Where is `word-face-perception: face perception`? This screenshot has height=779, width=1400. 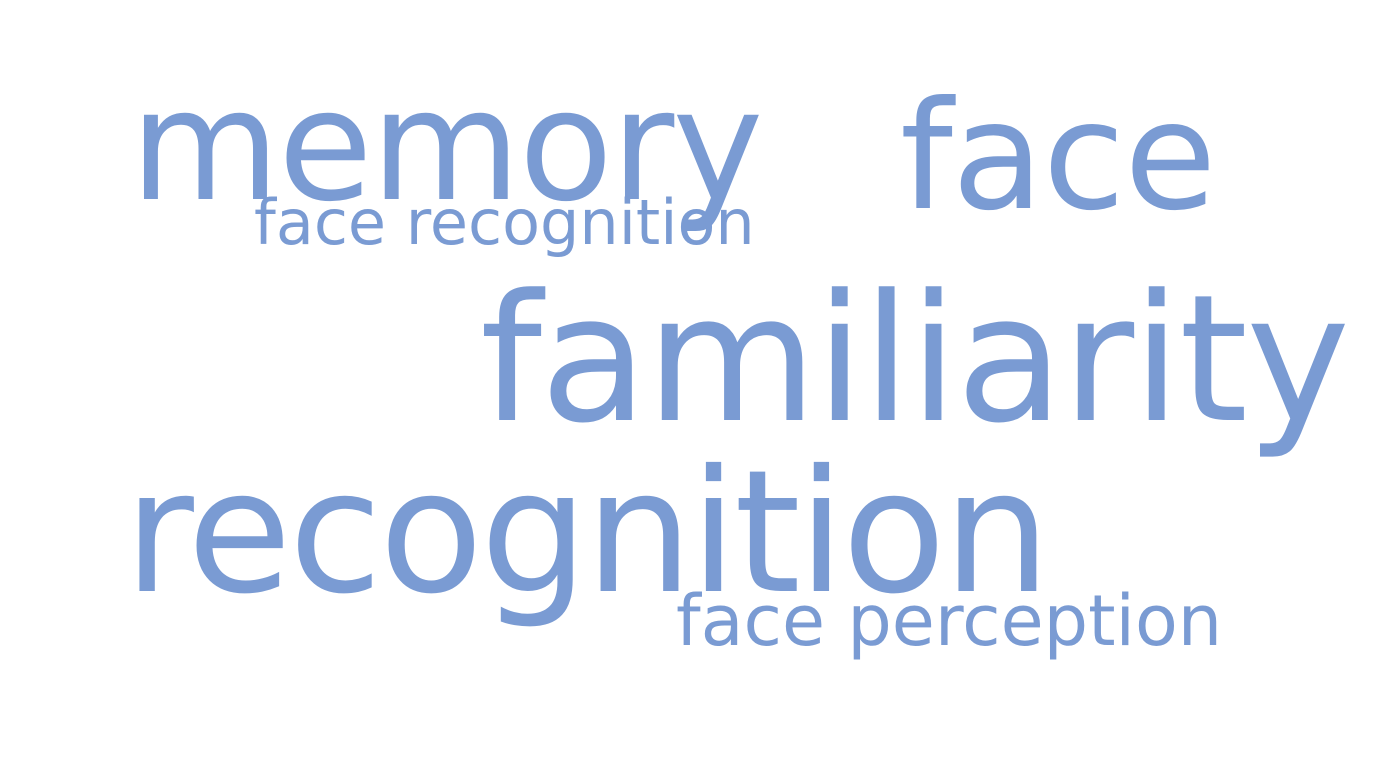
word-face-perception: face perception is located at coordinates (949, 621).